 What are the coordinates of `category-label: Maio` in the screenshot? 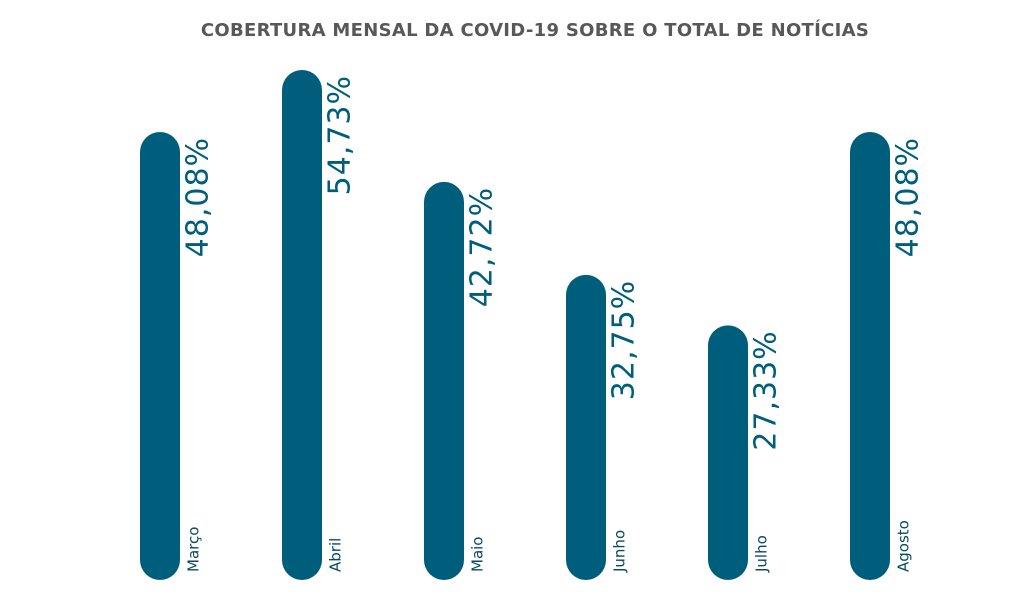 It's located at (478, 554).